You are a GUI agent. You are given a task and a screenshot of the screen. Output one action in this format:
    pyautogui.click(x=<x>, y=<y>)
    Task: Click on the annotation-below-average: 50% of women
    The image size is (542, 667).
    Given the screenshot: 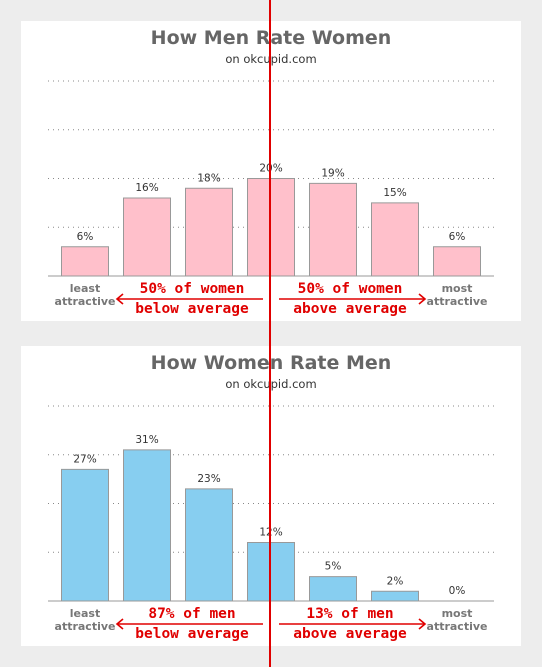 What is the action you would take?
    pyautogui.click(x=192, y=289)
    